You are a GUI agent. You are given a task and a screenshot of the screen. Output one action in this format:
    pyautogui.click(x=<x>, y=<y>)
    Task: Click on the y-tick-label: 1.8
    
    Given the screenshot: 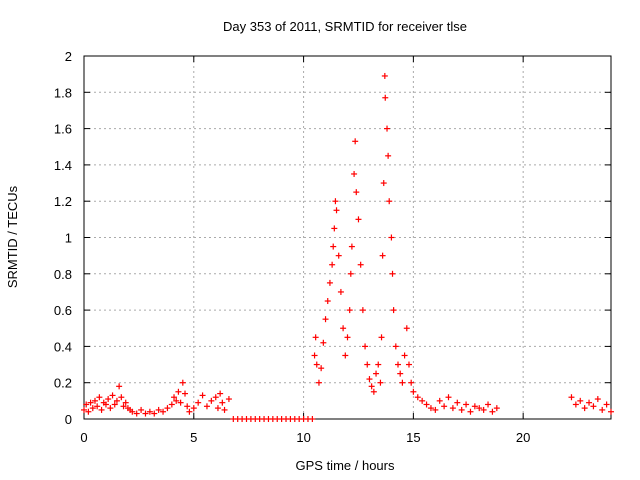 What is the action you would take?
    pyautogui.click(x=63, y=92)
    